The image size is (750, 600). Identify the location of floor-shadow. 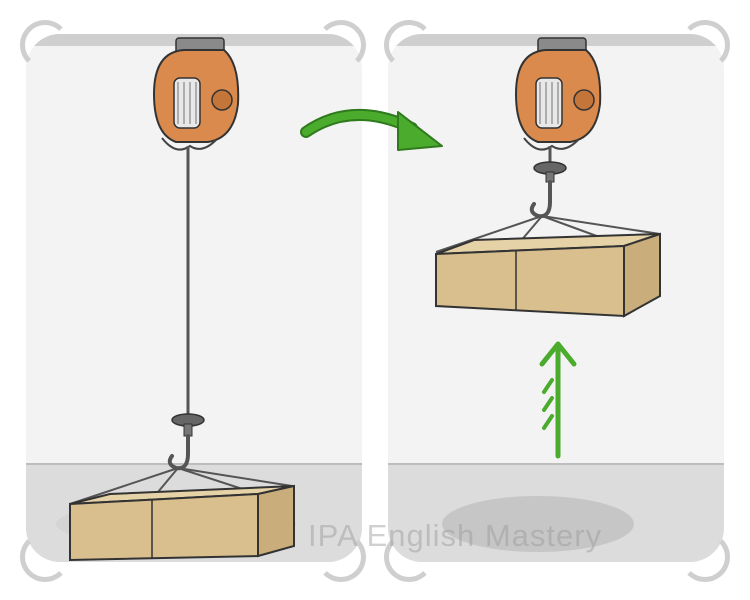
(538, 524).